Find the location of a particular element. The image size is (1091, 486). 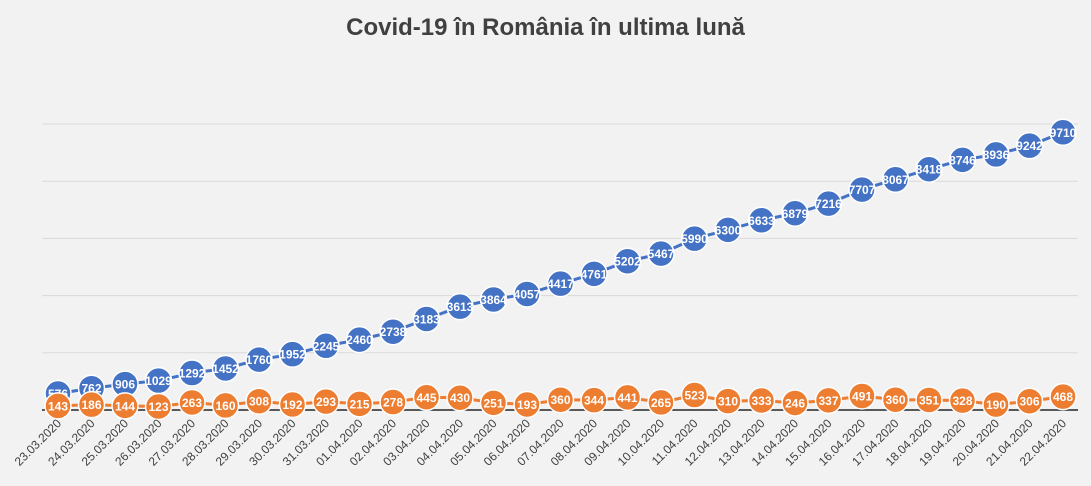

data-label: 8418 is located at coordinates (929, 170).